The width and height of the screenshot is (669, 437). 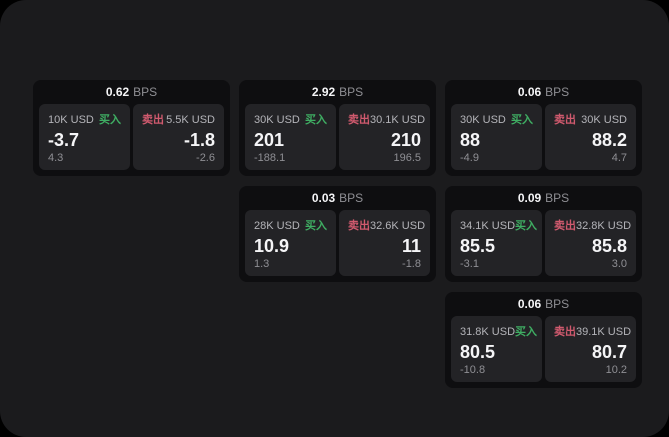 I want to click on sell-amount: 32.6K USD, so click(x=398, y=226).